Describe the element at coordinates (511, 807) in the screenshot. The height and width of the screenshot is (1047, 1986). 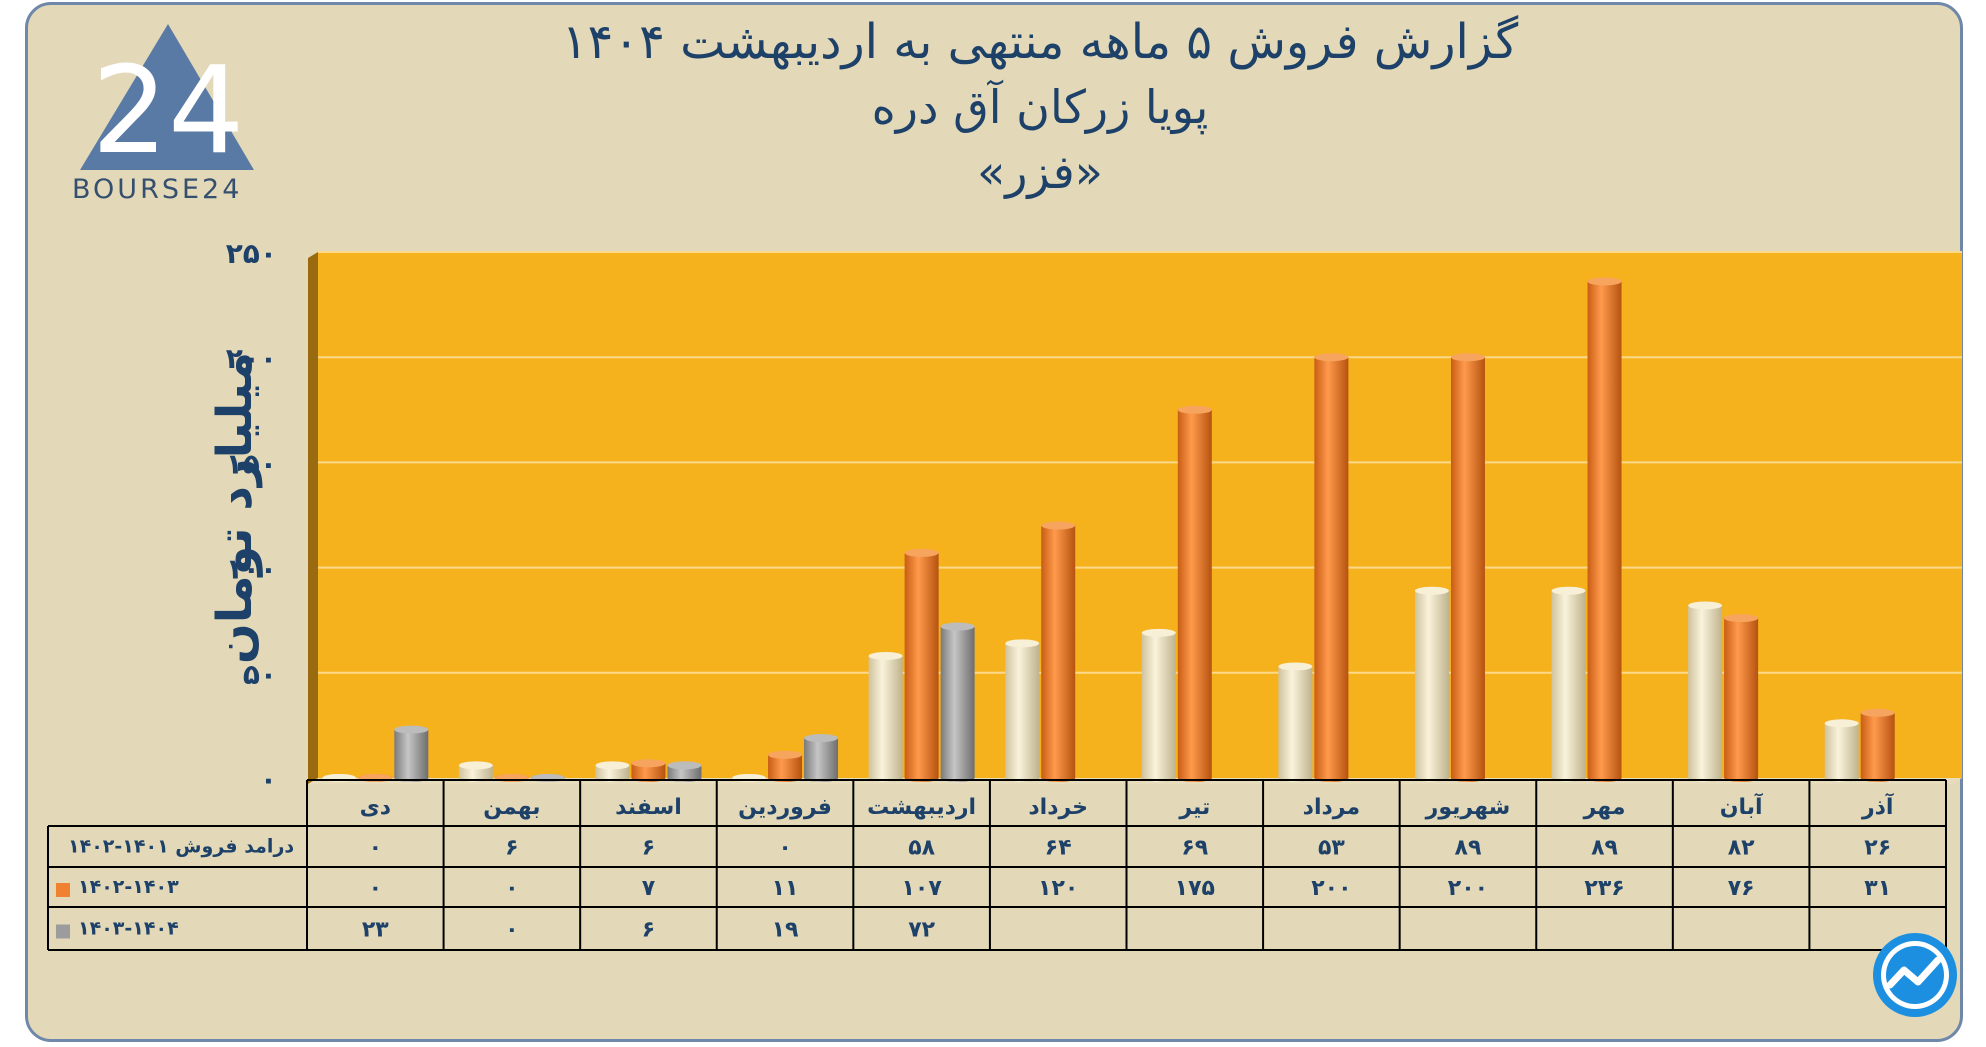
I see `category-label: بهمن` at that location.